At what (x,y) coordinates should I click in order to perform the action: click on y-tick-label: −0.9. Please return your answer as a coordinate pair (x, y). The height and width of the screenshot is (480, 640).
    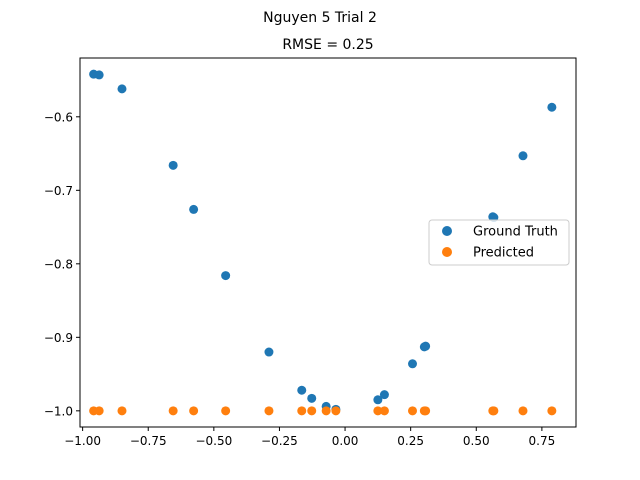
    Looking at the image, I should click on (58, 338).